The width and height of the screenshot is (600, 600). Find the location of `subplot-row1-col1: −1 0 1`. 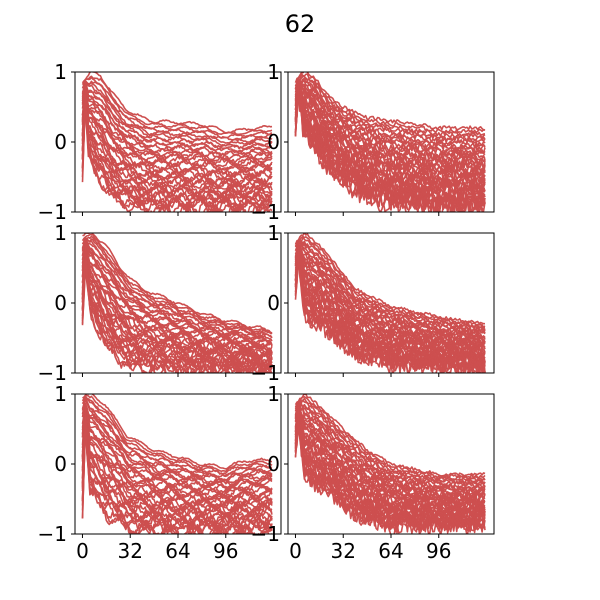

subplot-row1-col1: −1 0 1 is located at coordinates (160, 142).